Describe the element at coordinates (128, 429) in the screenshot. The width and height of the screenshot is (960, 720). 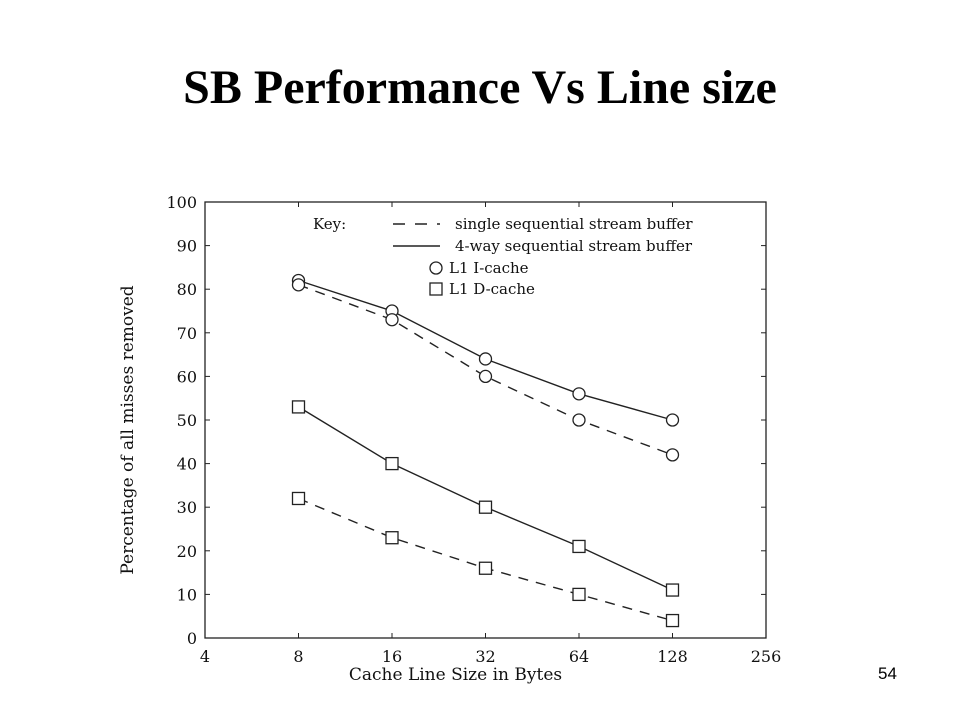
I see `y-axis-label: Percentage of all misses removed` at that location.